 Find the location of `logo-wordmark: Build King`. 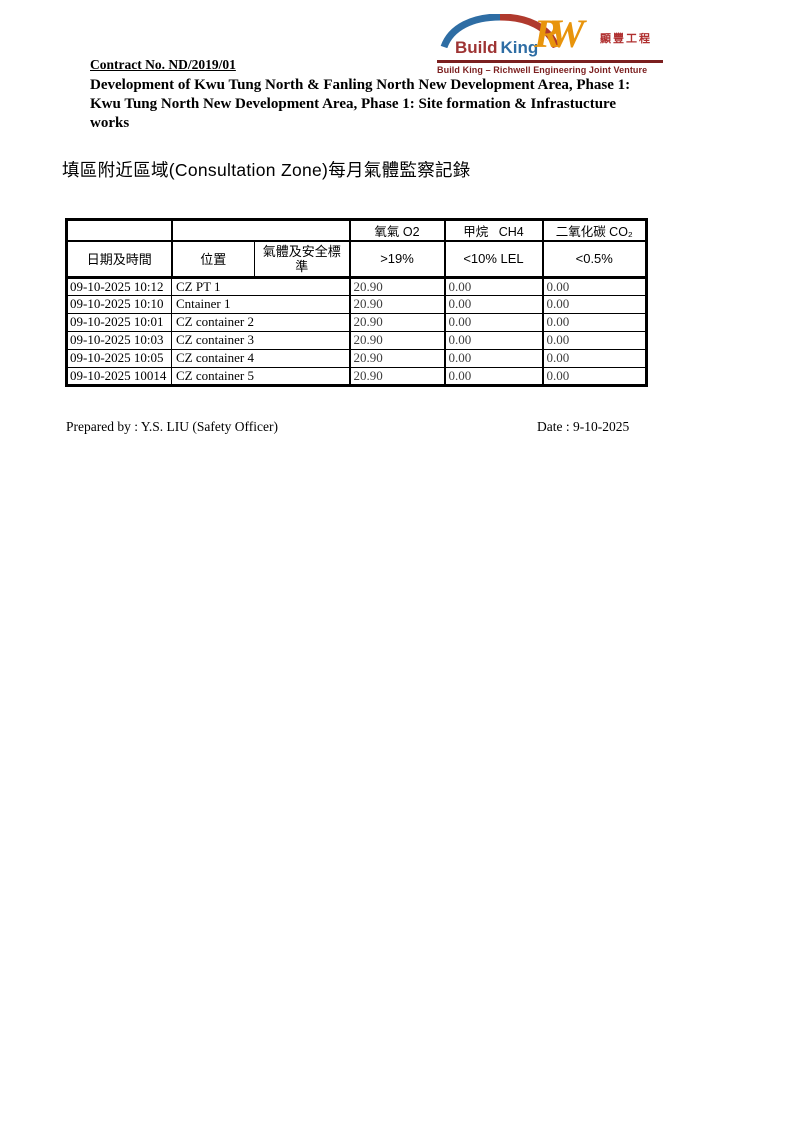

logo-wordmark: Build King is located at coordinates (496, 48).